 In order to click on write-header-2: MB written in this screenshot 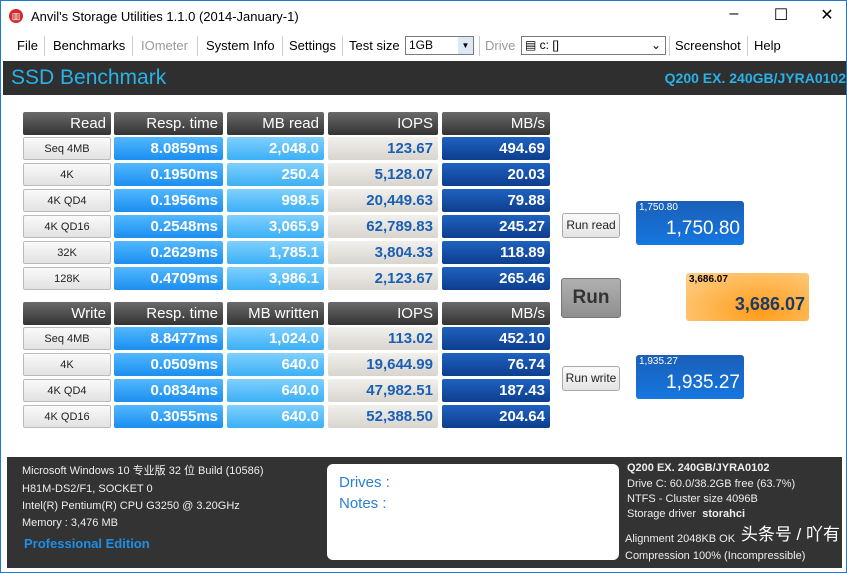, I will do `click(275, 313)`.